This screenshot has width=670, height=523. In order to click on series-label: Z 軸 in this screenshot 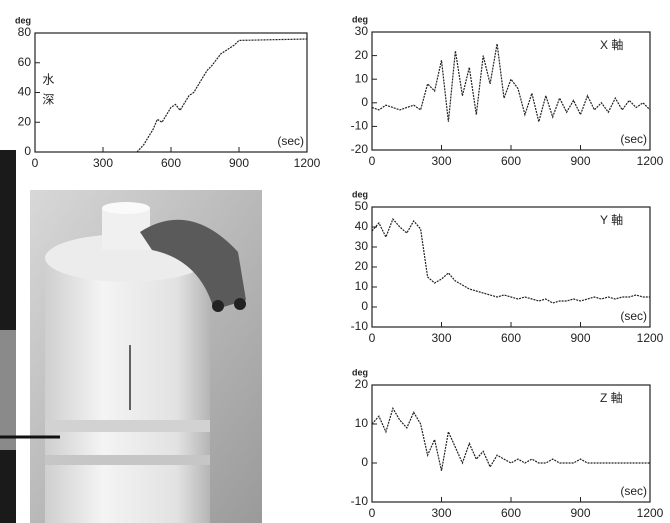, I will do `click(611, 398)`.